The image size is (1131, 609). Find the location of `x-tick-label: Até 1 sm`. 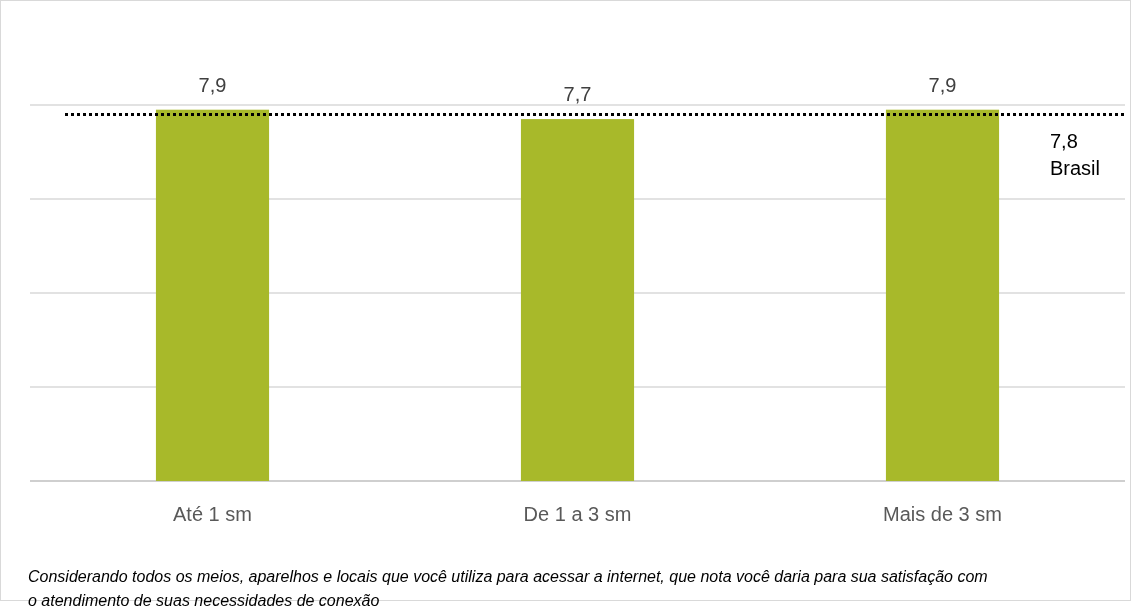

x-tick-label: Até 1 sm is located at coordinates (212, 514).